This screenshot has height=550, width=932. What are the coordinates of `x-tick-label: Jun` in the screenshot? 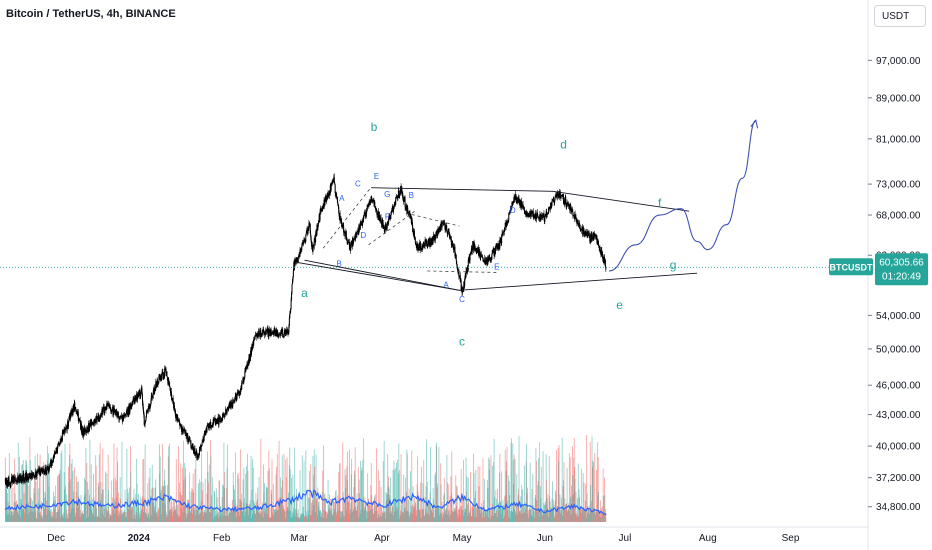 It's located at (545, 538).